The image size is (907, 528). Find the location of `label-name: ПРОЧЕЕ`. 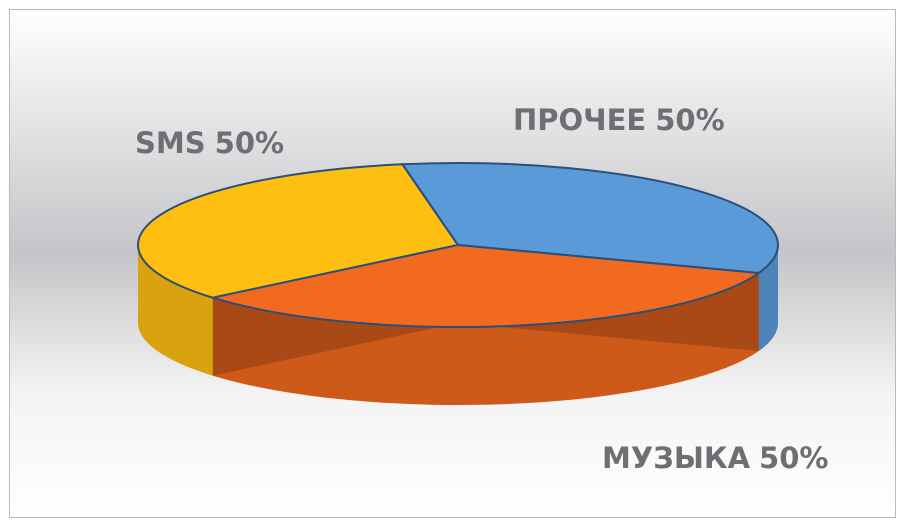

label-name: ПРОЧЕЕ is located at coordinates (579, 120).